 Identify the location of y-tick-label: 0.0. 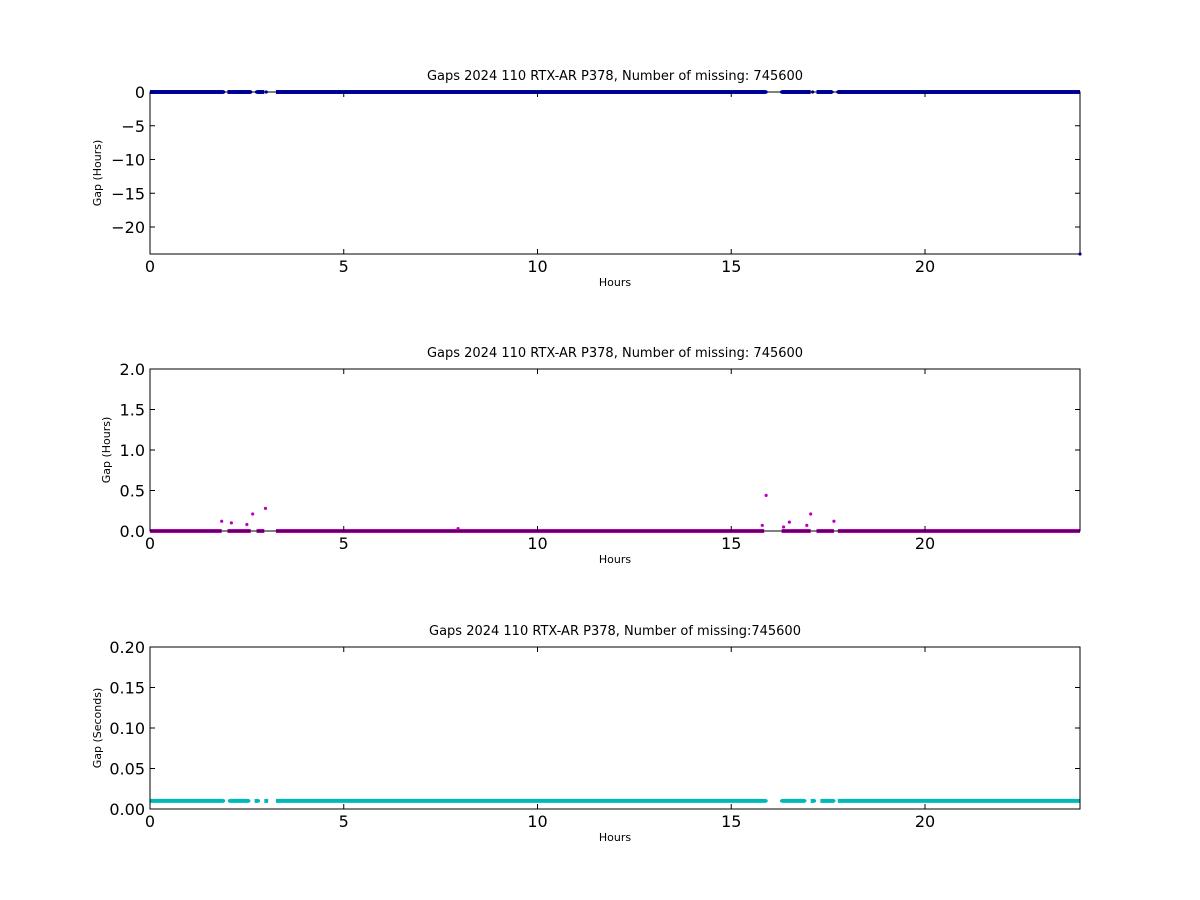
(132, 531).